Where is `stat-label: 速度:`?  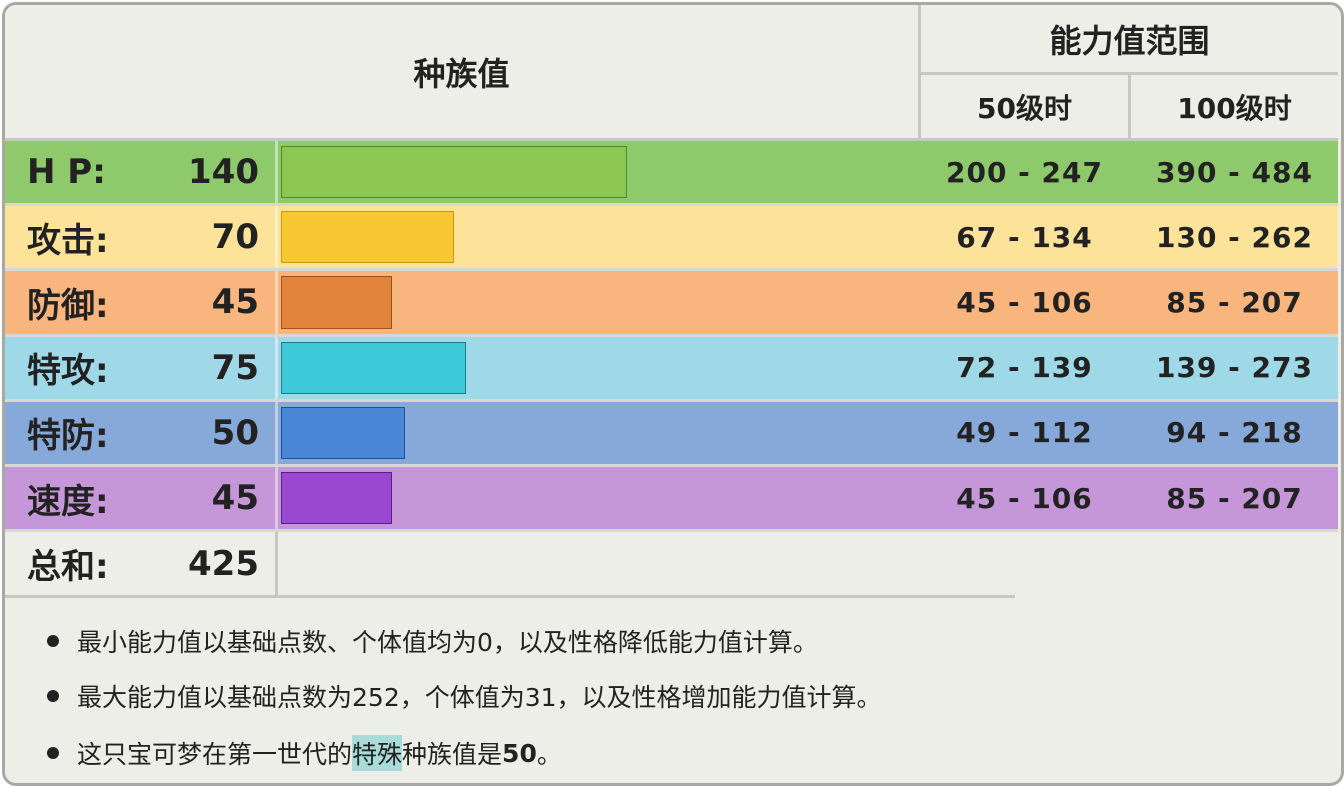
stat-label: 速度: is located at coordinates (68, 501).